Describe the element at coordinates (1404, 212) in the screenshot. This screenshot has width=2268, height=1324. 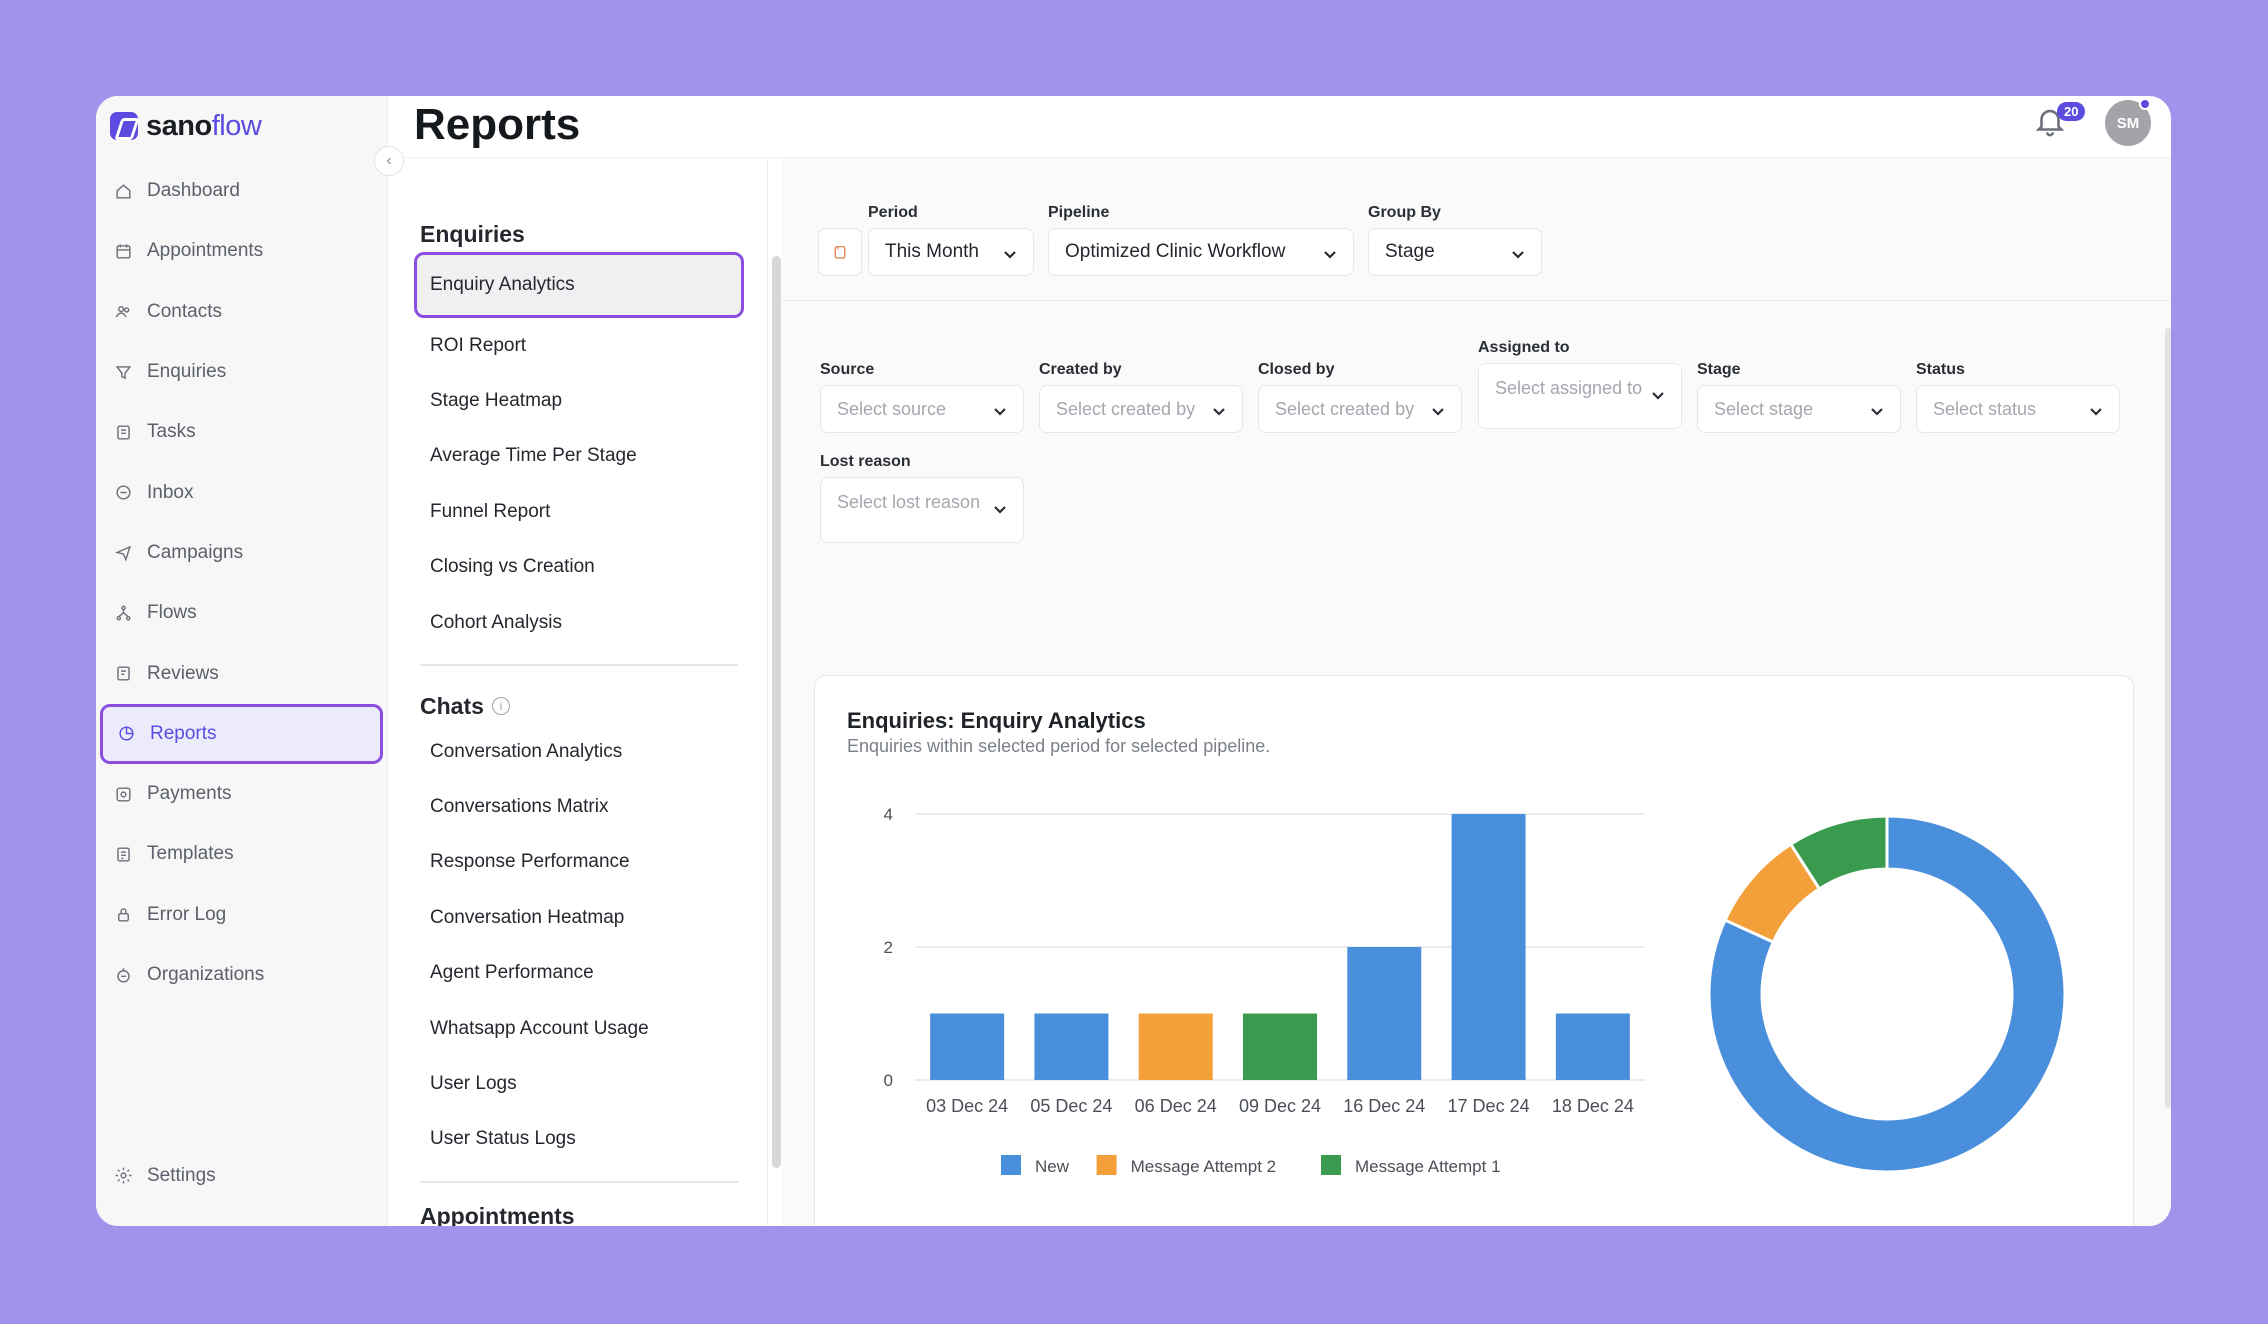
I see `groupby-label: Group By` at that location.